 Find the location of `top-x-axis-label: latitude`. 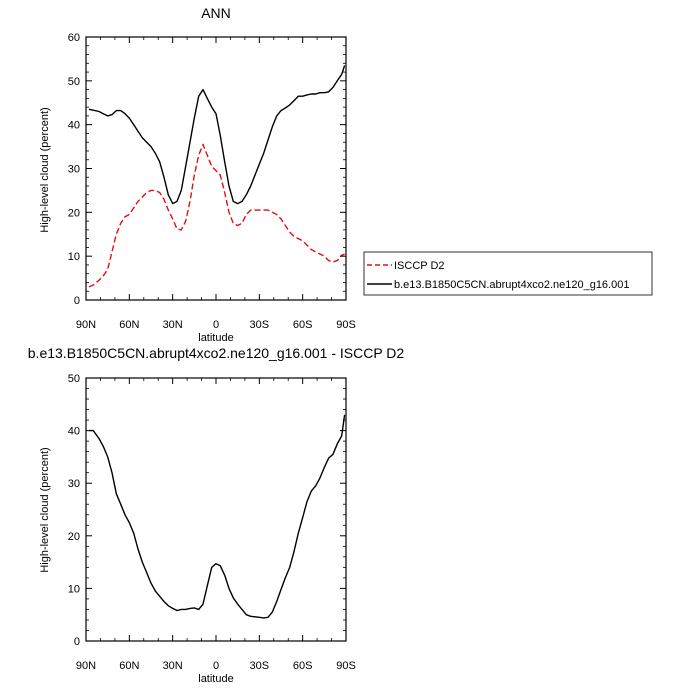

top-x-axis-label: latitude is located at coordinates (215, 338).